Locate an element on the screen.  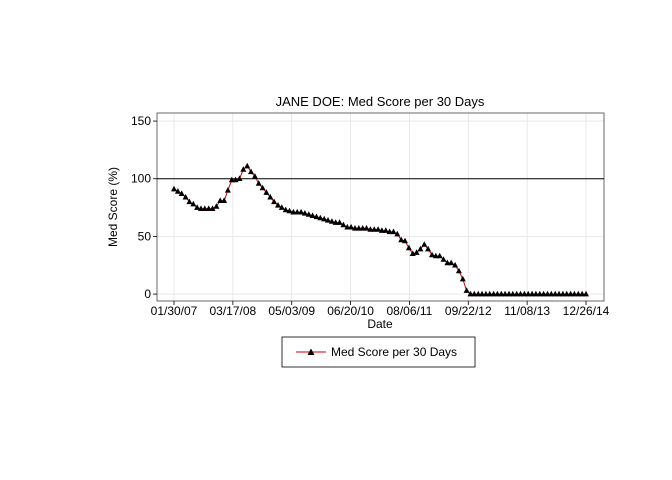
y-tick-label: 150 is located at coordinates (141, 121).